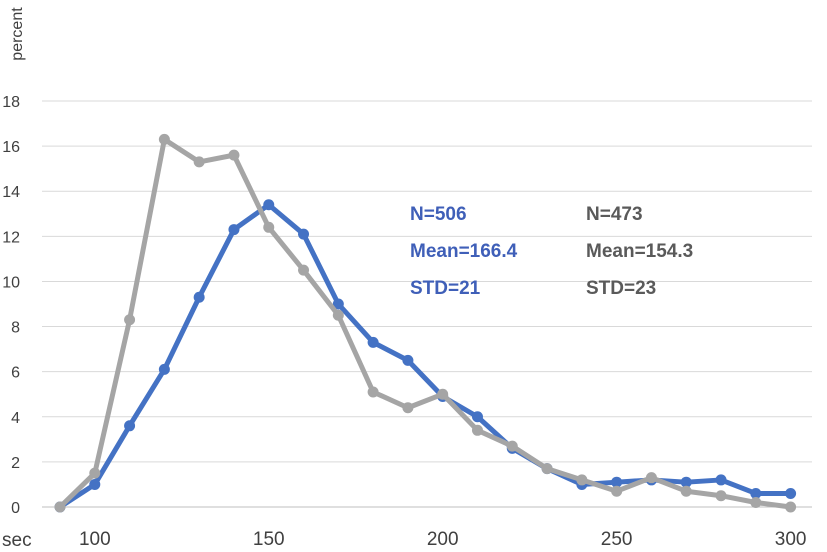  I want to click on gray-n-label: N=473, so click(614, 214).